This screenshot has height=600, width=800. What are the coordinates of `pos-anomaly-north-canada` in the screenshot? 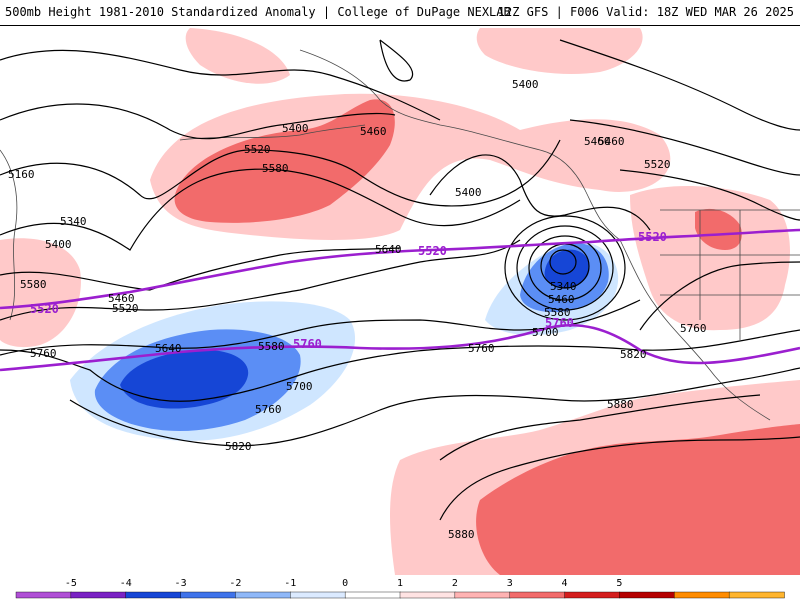 It's located at (559, 51).